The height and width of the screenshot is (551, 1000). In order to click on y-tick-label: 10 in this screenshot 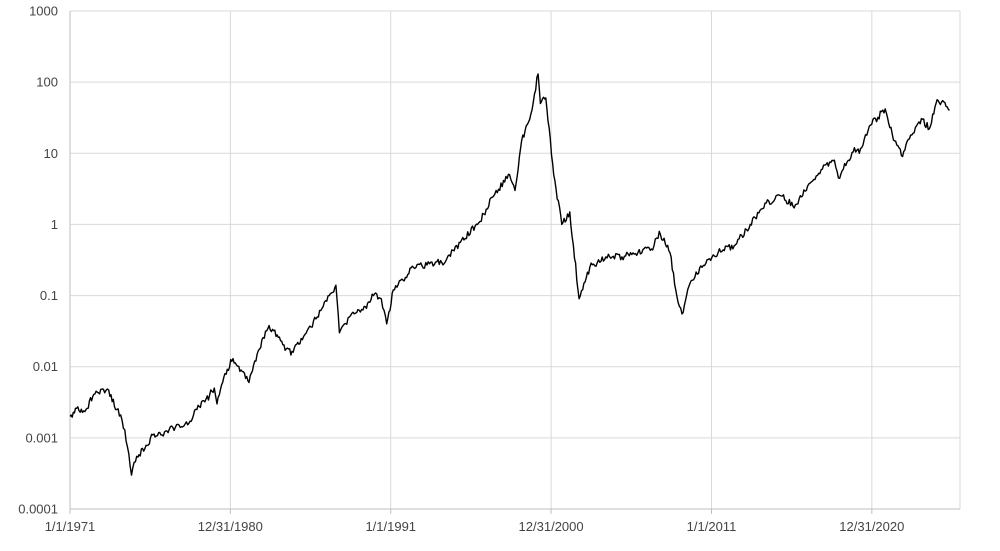, I will do `click(51, 153)`.